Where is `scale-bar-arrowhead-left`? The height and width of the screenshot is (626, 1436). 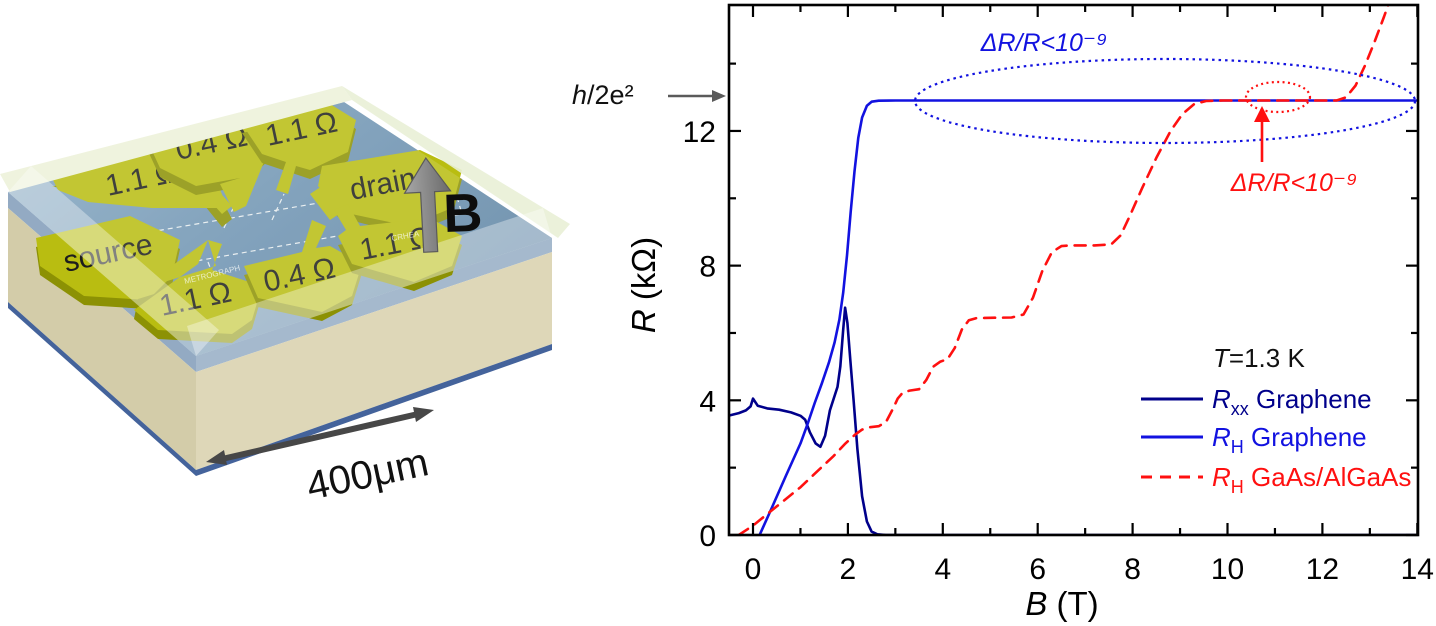
scale-bar-arrowhead-left is located at coordinates (216, 457).